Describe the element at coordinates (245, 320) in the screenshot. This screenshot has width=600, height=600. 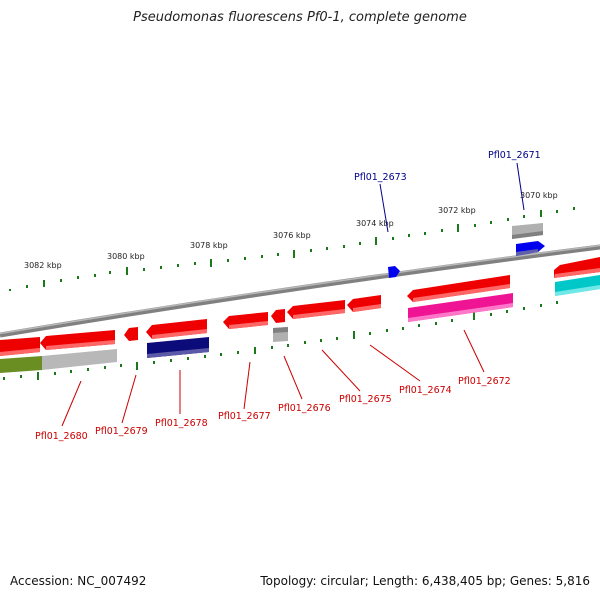
I see `gene-2677-arrow` at that location.